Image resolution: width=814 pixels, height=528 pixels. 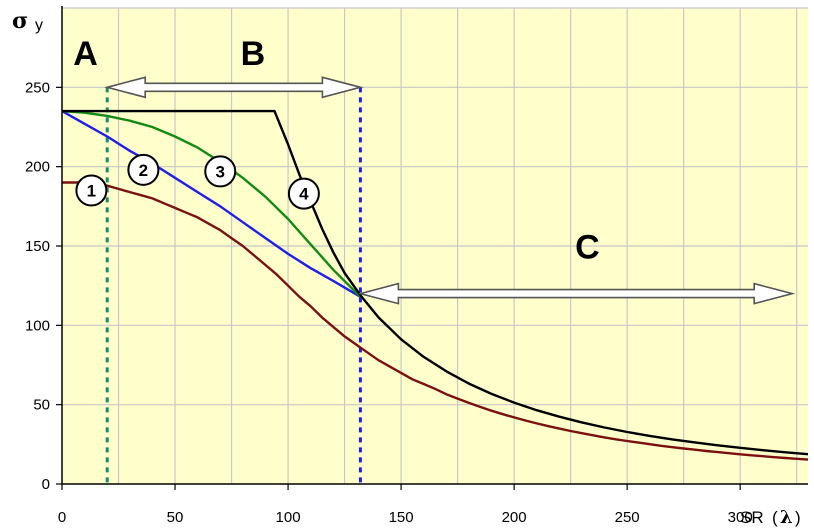 I want to click on x-tick-label: 300, so click(x=740, y=517).